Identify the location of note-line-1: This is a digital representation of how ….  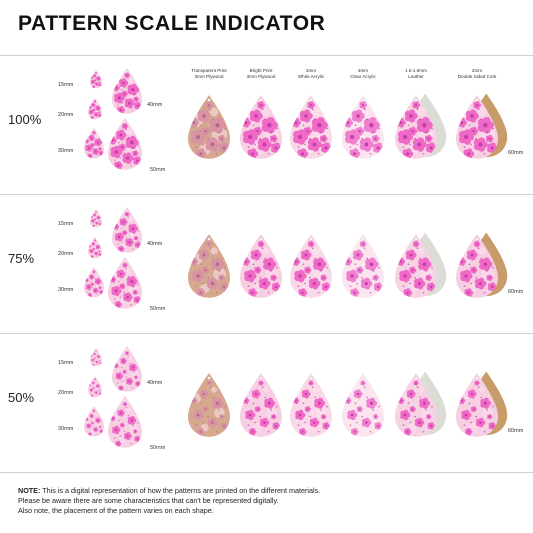
(180, 490).